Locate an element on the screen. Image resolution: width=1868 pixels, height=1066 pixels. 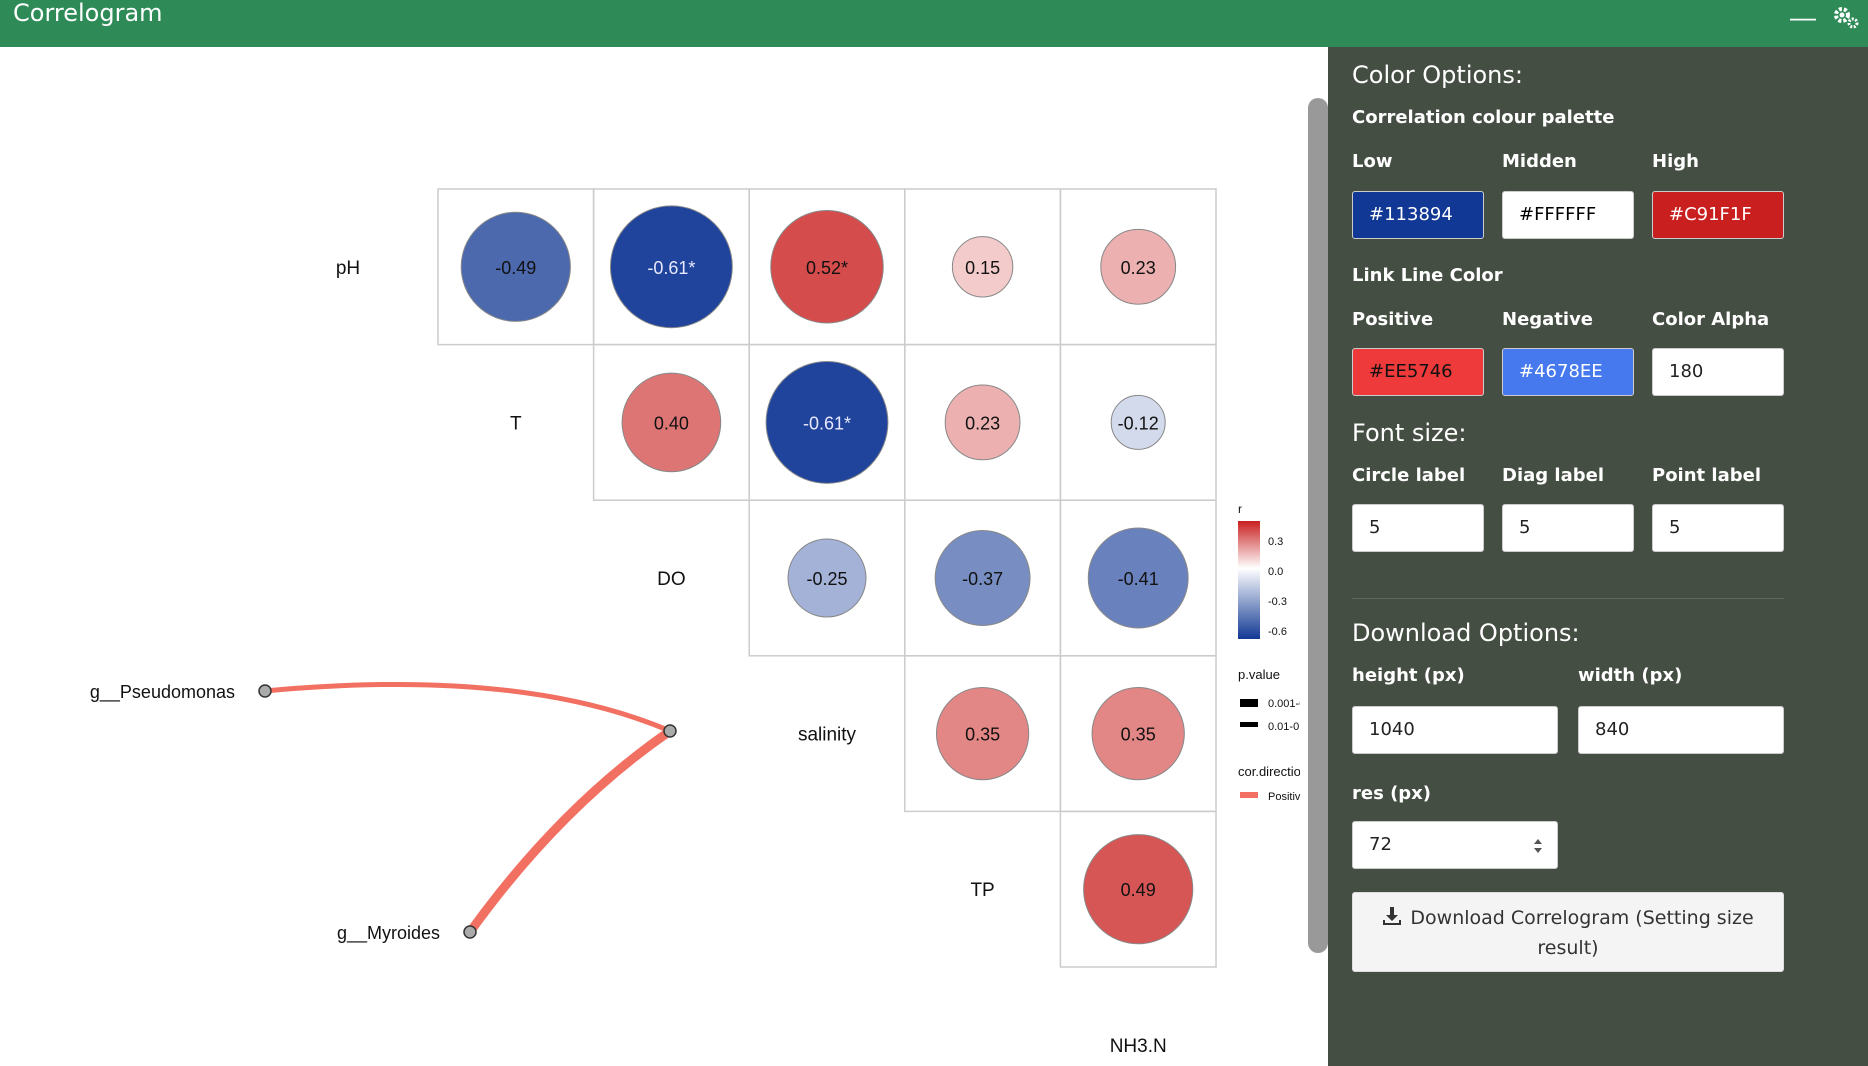
correlation-value-label: -0.12 is located at coordinates (1138, 423).